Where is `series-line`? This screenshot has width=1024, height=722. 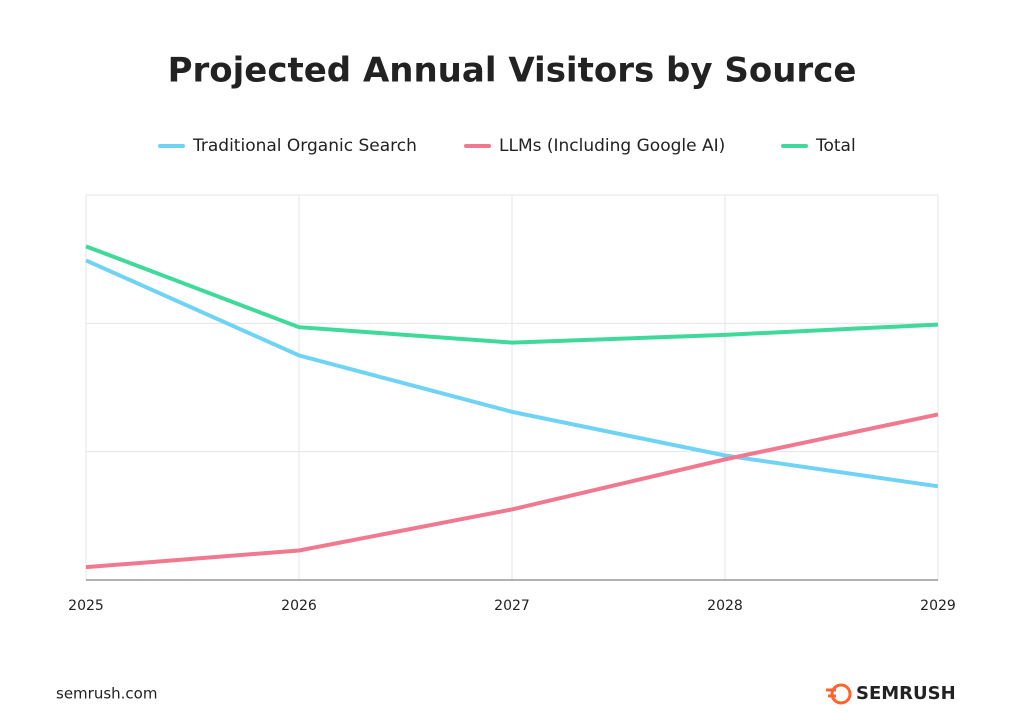
series-line is located at coordinates (512, 294).